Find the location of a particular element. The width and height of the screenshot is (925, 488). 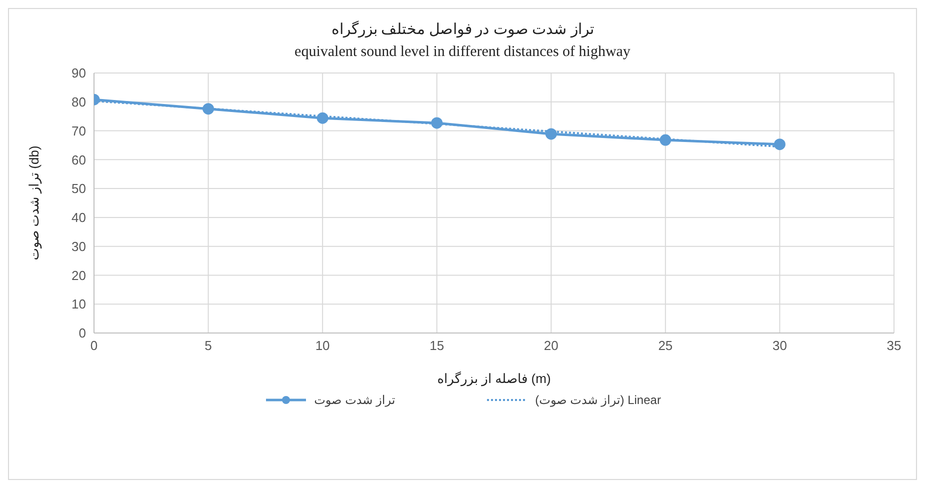

y-tick-label: 30 is located at coordinates (79, 246).